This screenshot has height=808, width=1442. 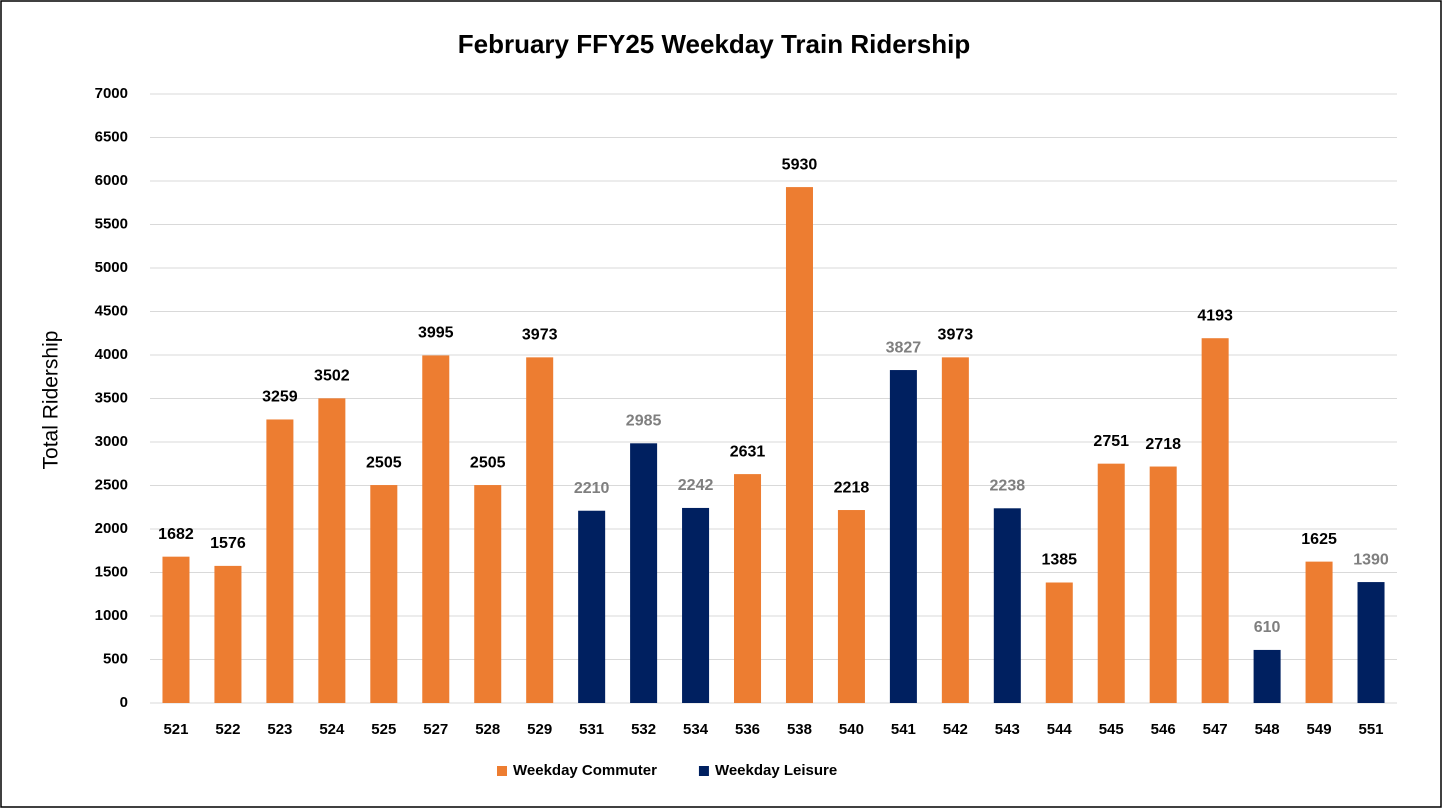 I want to click on y-tick-label: 3000, so click(x=111, y=441).